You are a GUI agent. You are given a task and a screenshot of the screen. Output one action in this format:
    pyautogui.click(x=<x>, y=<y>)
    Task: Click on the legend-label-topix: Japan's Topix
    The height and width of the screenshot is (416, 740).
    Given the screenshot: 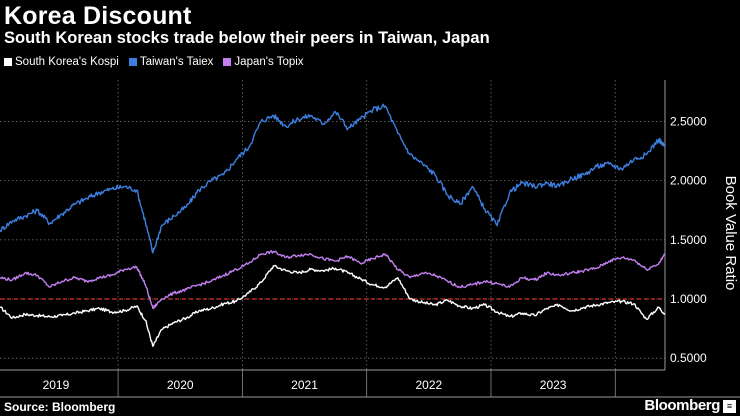 What is the action you would take?
    pyautogui.click(x=269, y=62)
    